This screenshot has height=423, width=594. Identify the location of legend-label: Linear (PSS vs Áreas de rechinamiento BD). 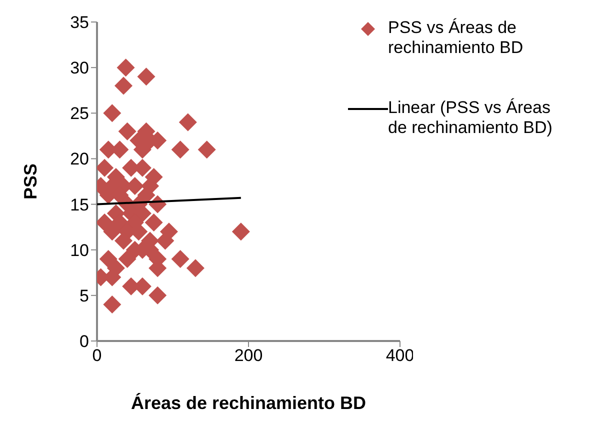
(471, 118).